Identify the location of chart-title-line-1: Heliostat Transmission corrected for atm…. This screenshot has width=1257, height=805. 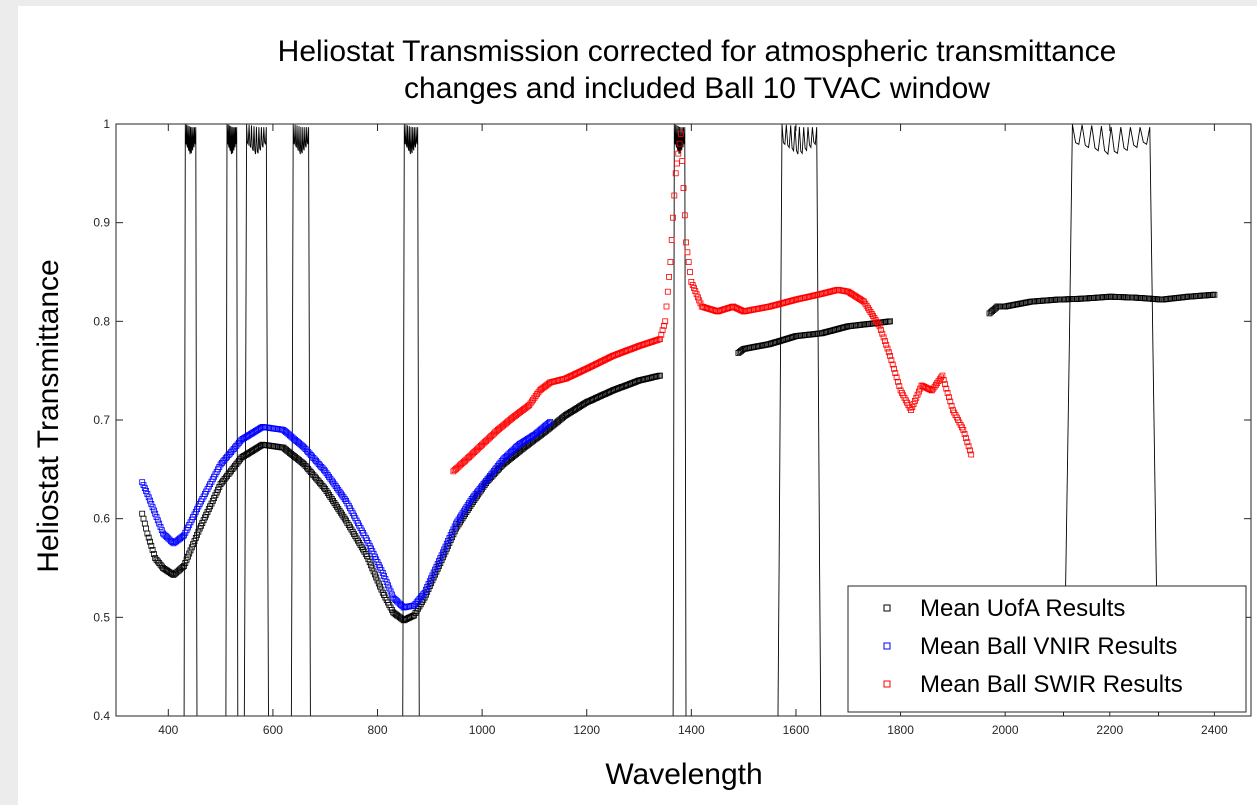
(697, 51).